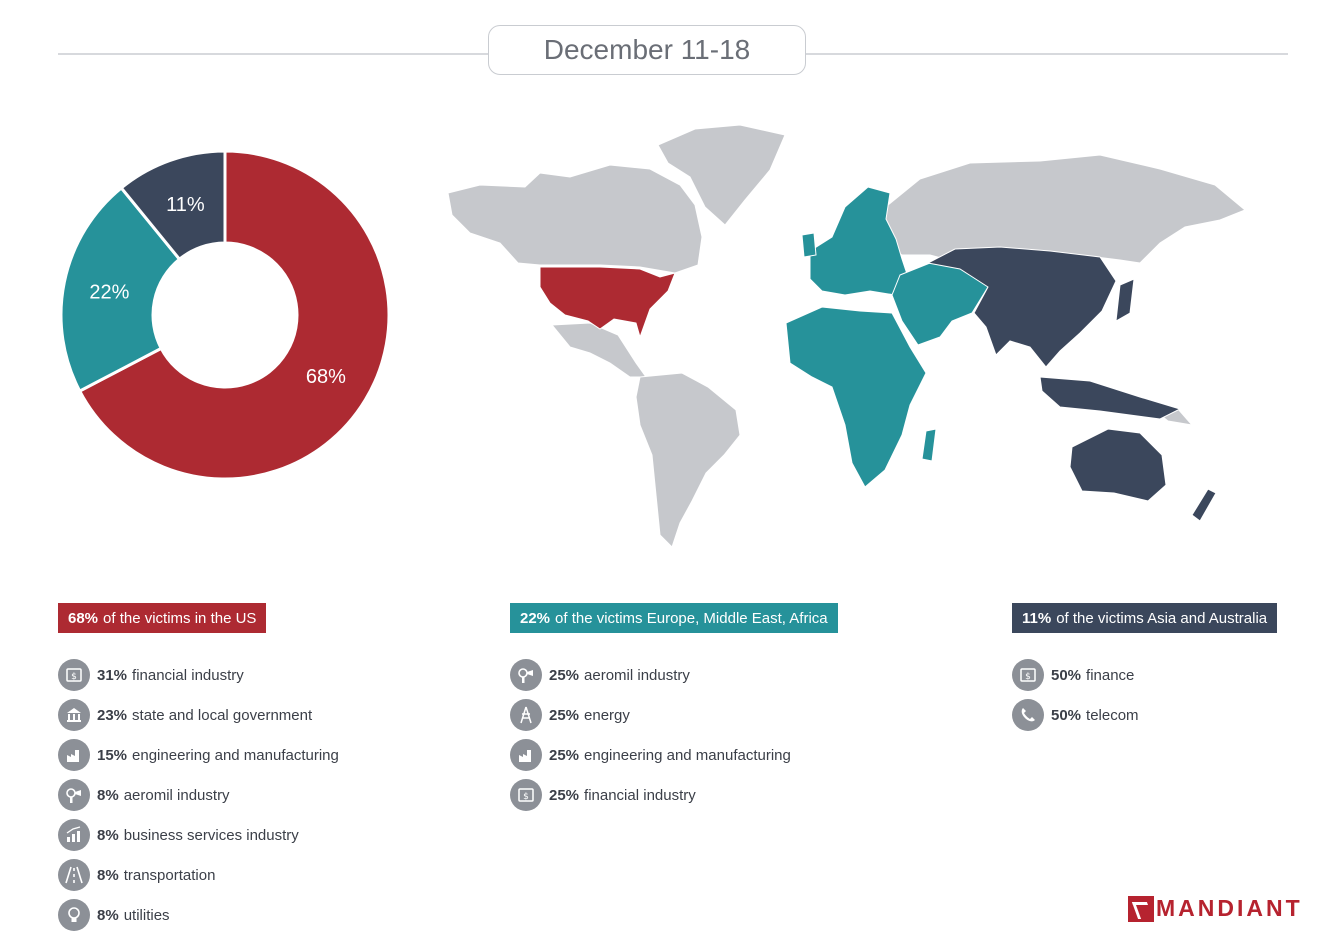 This screenshot has width=1338, height=952. Describe the element at coordinates (1110, 398) in the screenshot. I see `map-southeast-asia` at that location.